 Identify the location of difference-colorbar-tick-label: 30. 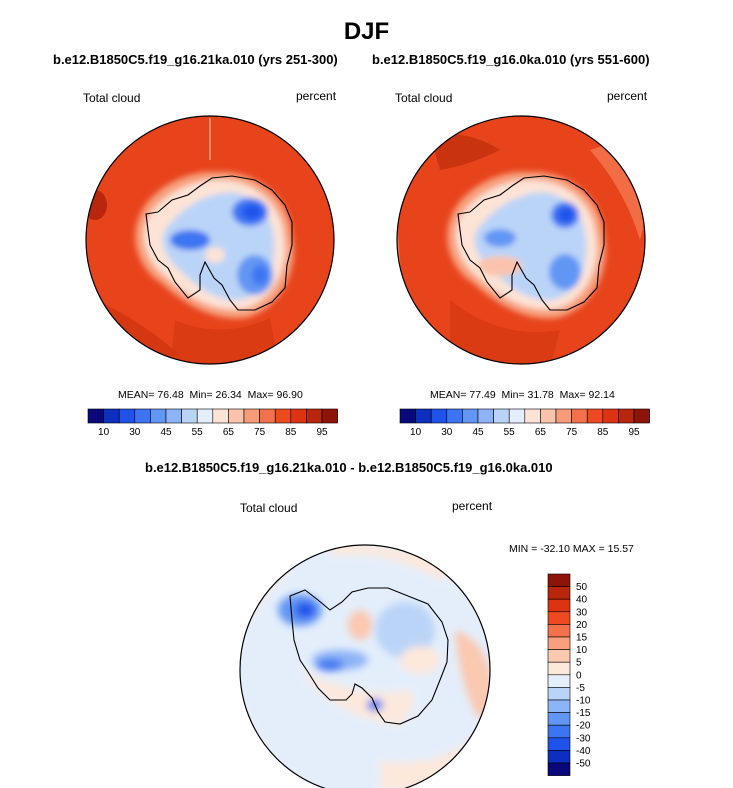
(582, 612).